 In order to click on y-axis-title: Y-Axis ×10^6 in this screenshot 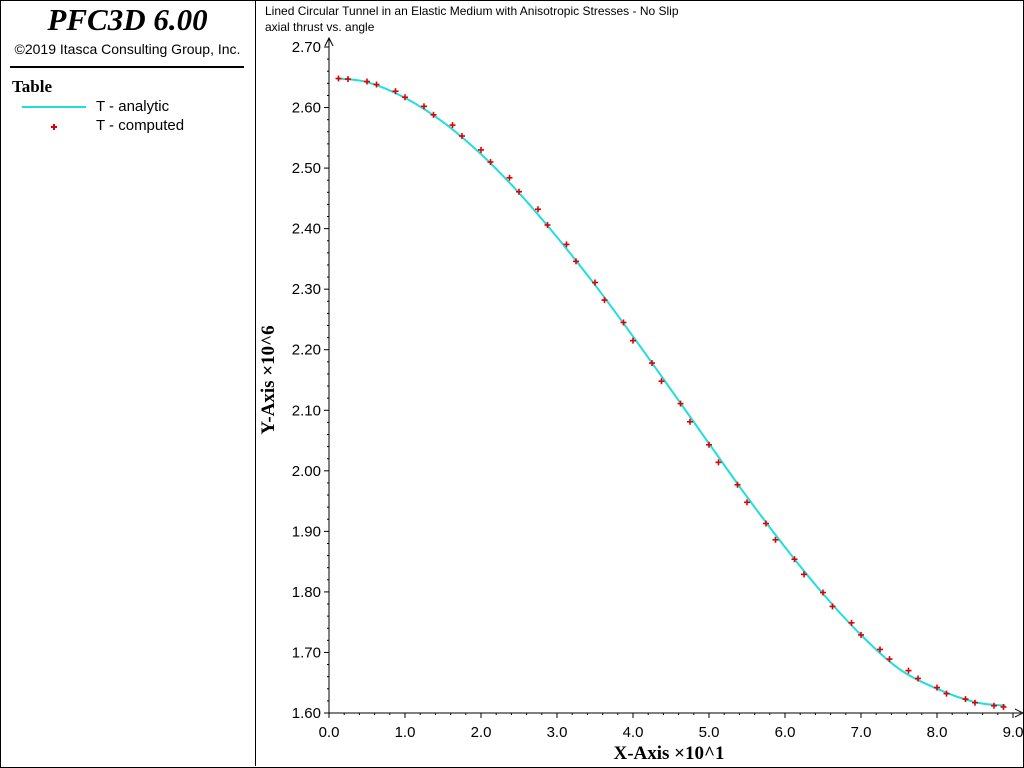, I will do `click(268, 379)`.